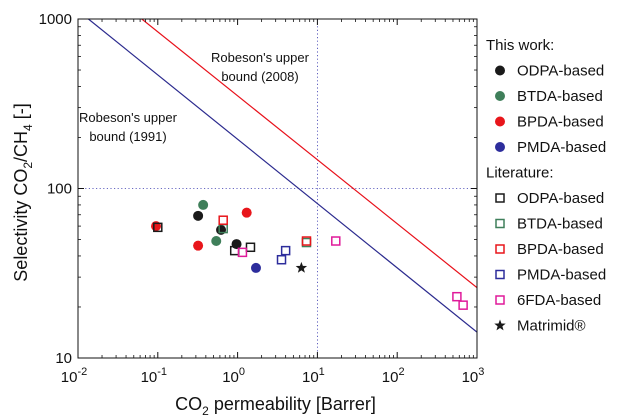  I want to click on x-tick-label-0: 10⁻², so click(74, 376).